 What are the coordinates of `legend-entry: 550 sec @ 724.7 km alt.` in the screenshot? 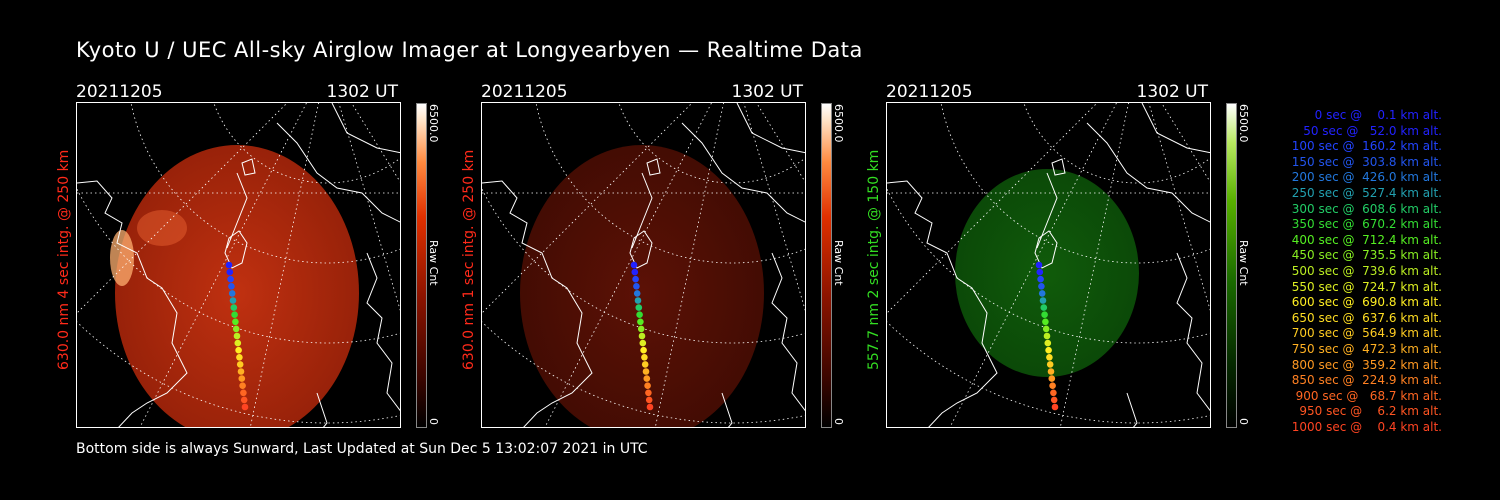 It's located at (1364, 286).